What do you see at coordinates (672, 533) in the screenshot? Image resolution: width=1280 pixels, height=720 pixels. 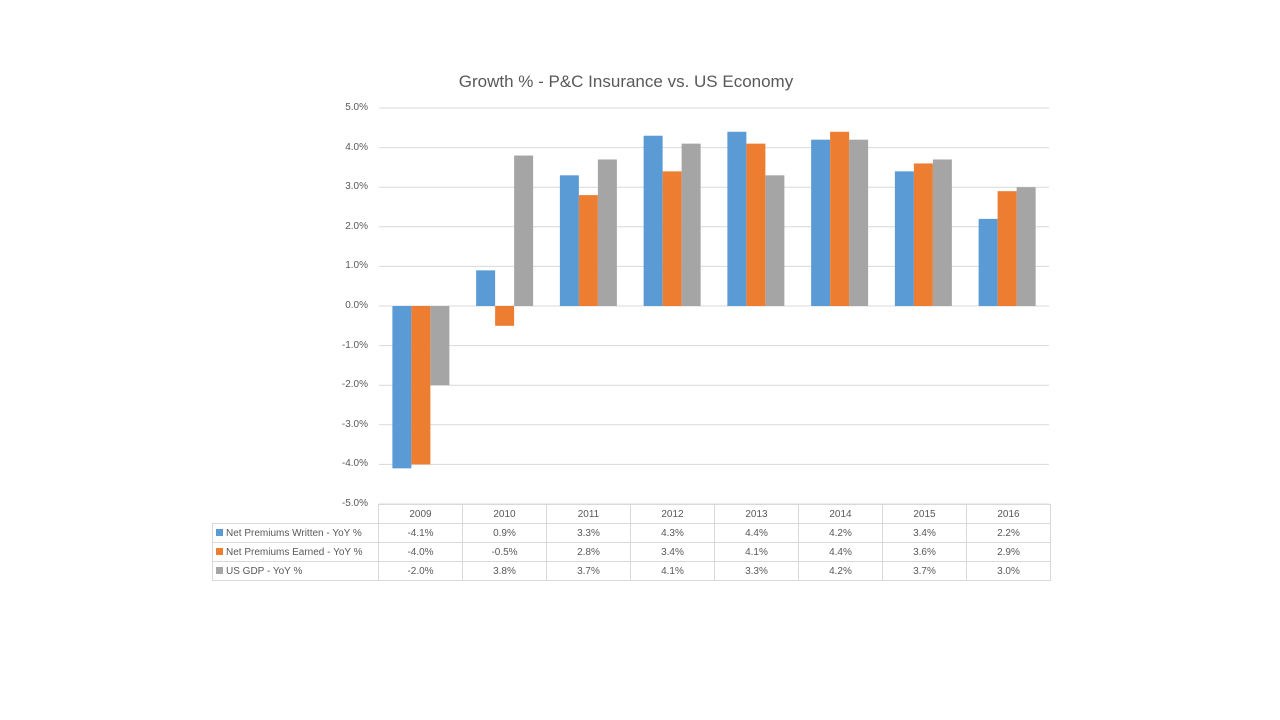 I see `data-label: 4.3%` at bounding box center [672, 533].